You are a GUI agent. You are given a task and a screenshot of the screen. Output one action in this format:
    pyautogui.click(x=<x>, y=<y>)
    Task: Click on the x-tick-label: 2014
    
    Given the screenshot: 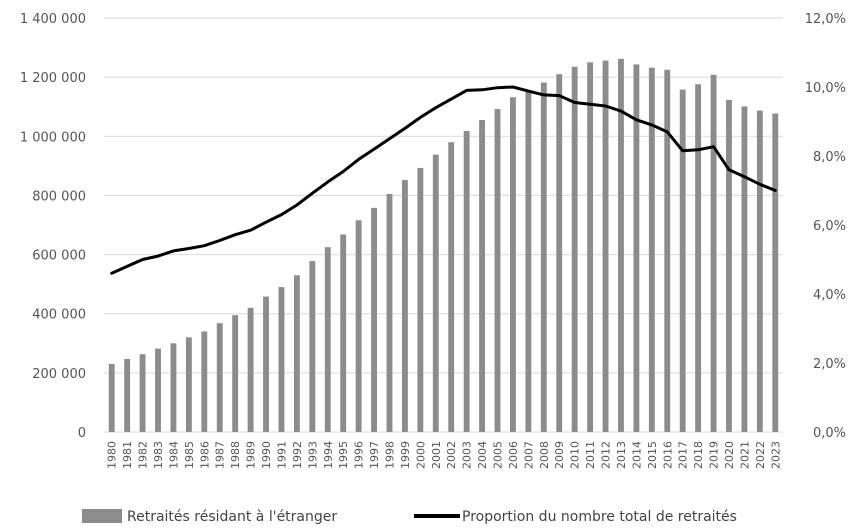 What is the action you would take?
    pyautogui.click(x=636, y=455)
    